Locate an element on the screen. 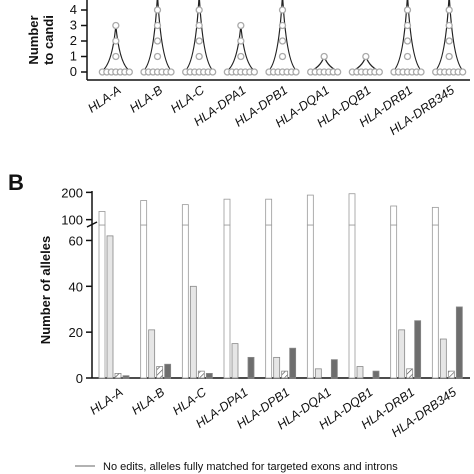 The width and height of the screenshot is (474, 474). y-tick-label: 200 is located at coordinates (72, 192).